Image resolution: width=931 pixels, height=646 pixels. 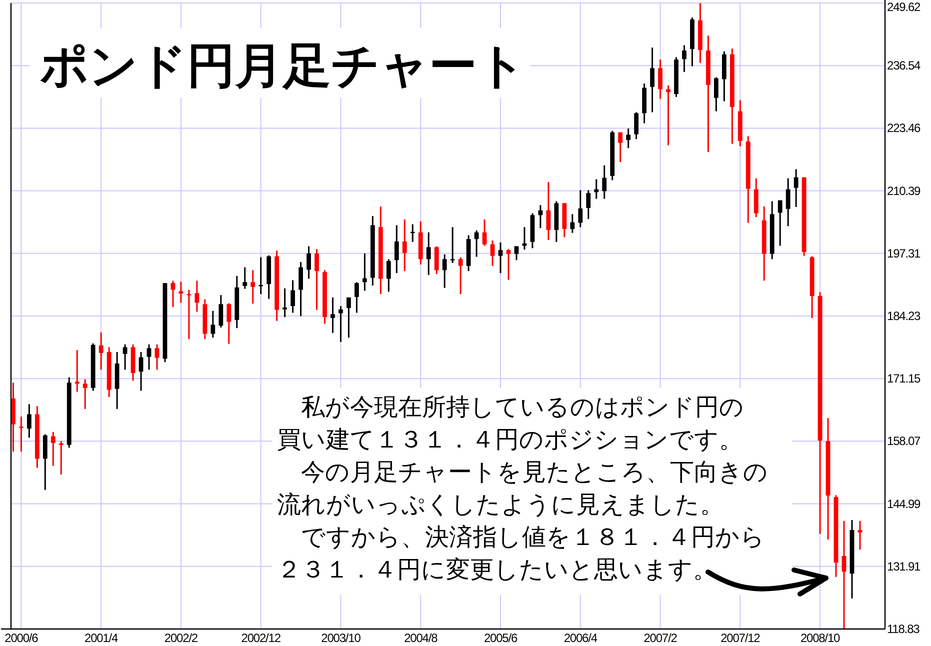 I want to click on y-tick-label: 197.31, so click(x=904, y=253).